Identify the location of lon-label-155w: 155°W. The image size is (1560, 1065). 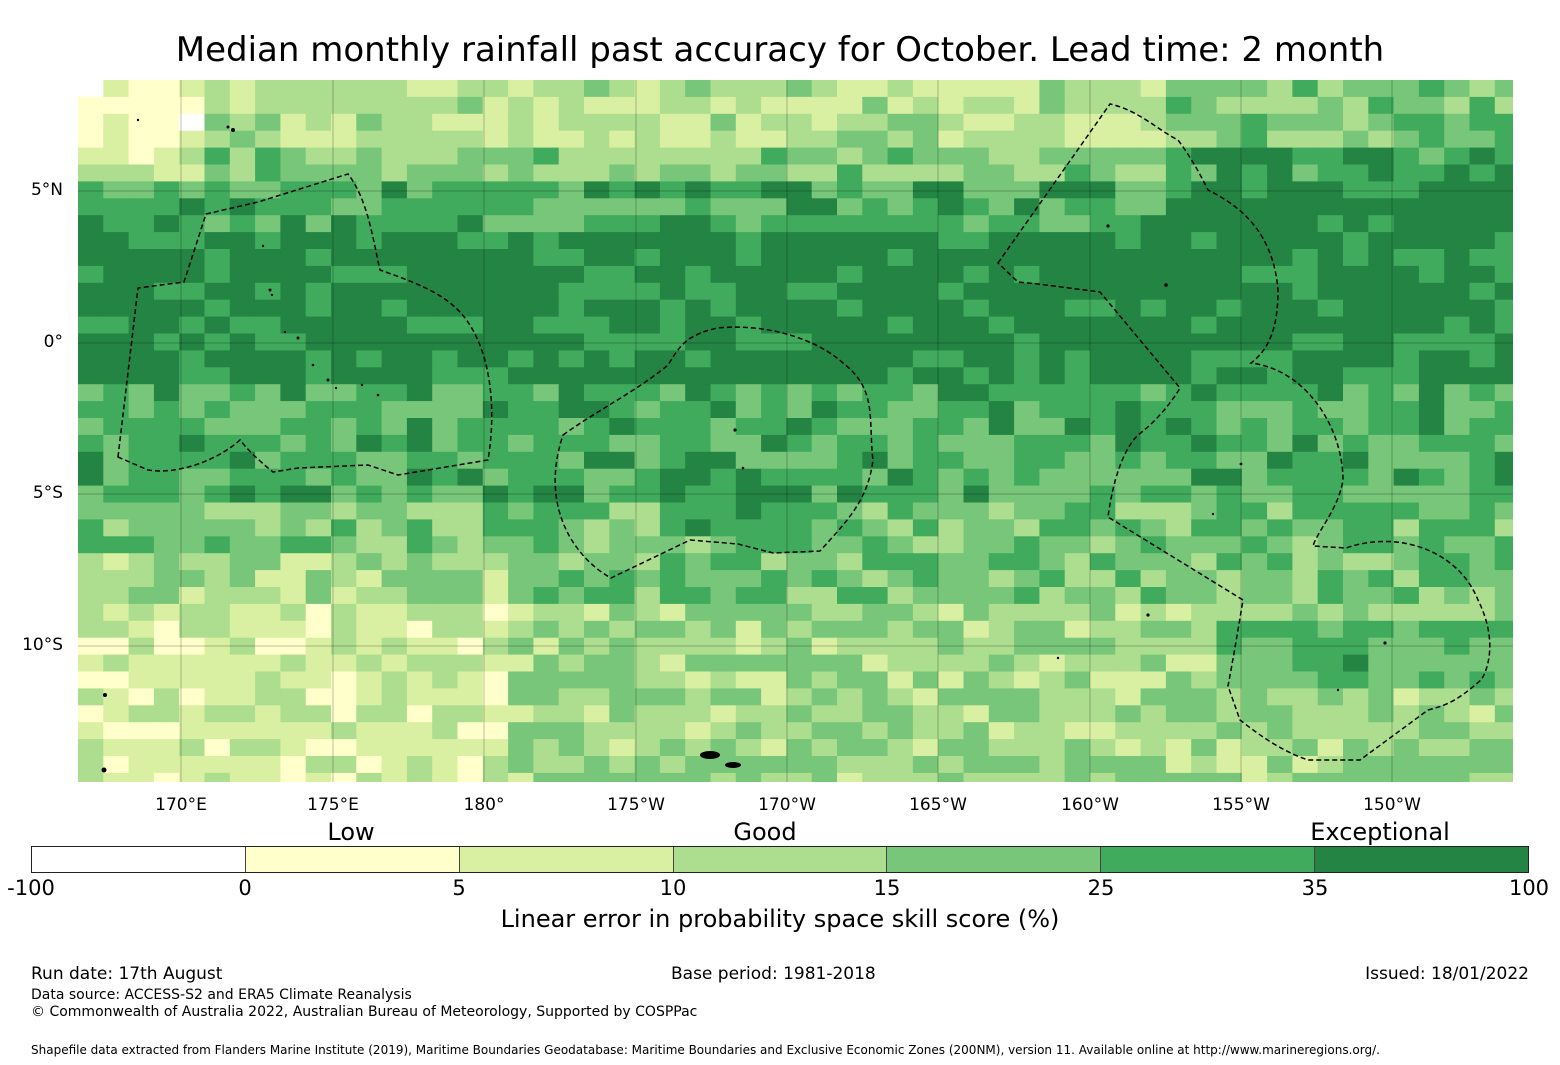
(1241, 805).